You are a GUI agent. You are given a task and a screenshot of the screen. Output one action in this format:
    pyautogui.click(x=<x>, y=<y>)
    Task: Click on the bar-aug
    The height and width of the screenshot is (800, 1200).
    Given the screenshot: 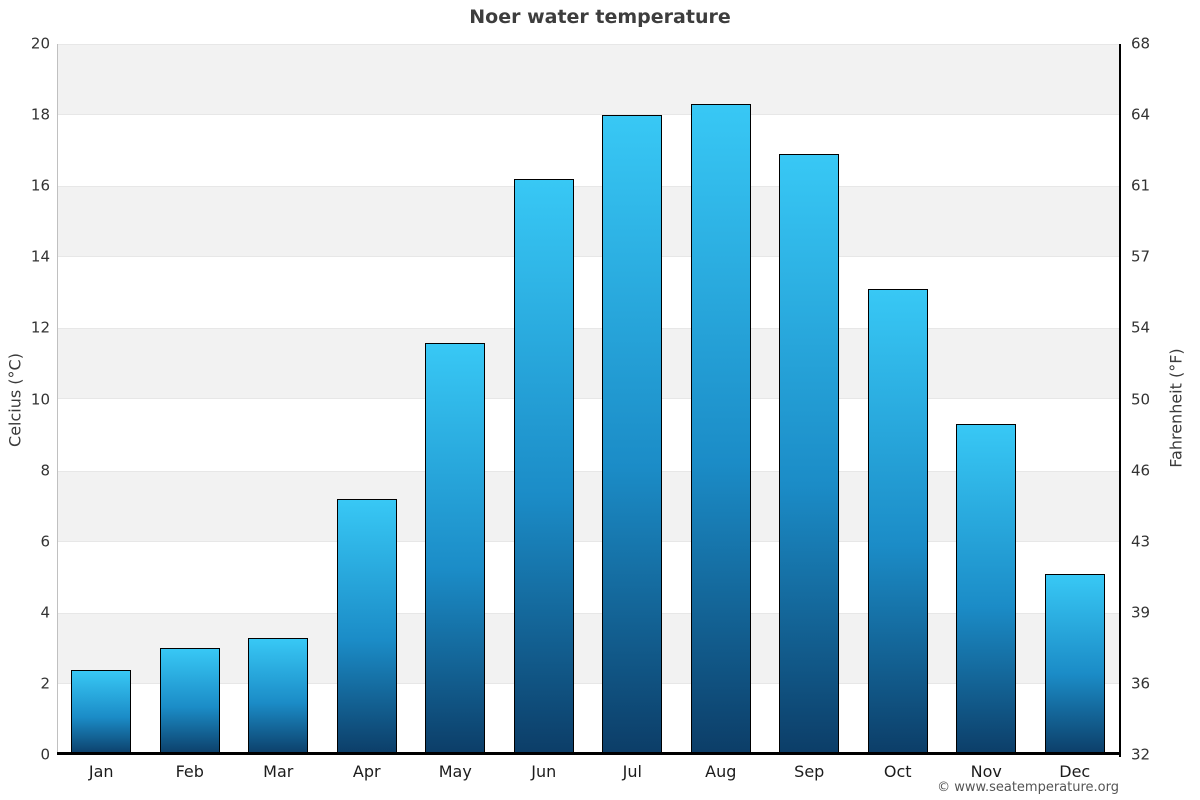 What is the action you would take?
    pyautogui.click(x=720, y=429)
    